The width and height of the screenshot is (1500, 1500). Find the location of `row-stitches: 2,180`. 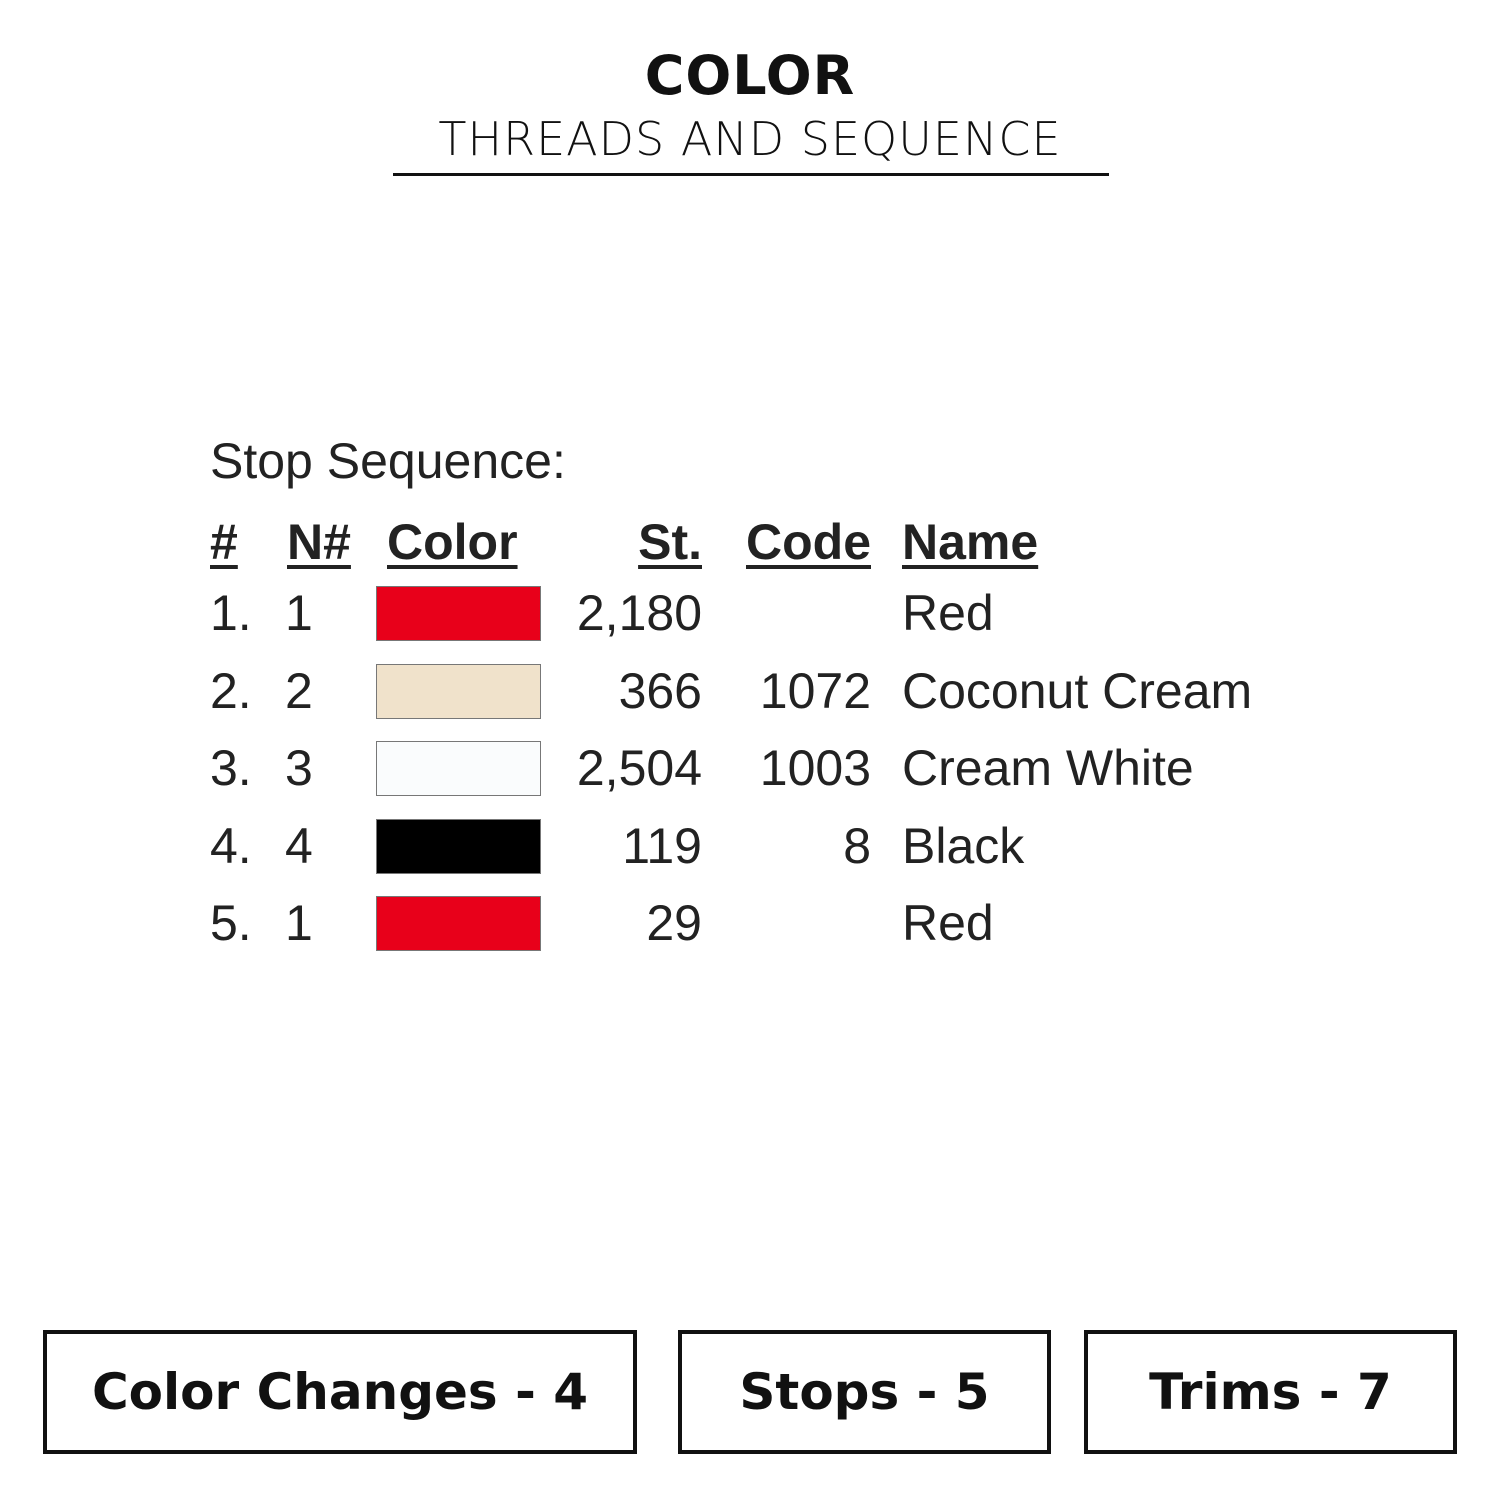

row-stitches: 2,180 is located at coordinates (639, 613).